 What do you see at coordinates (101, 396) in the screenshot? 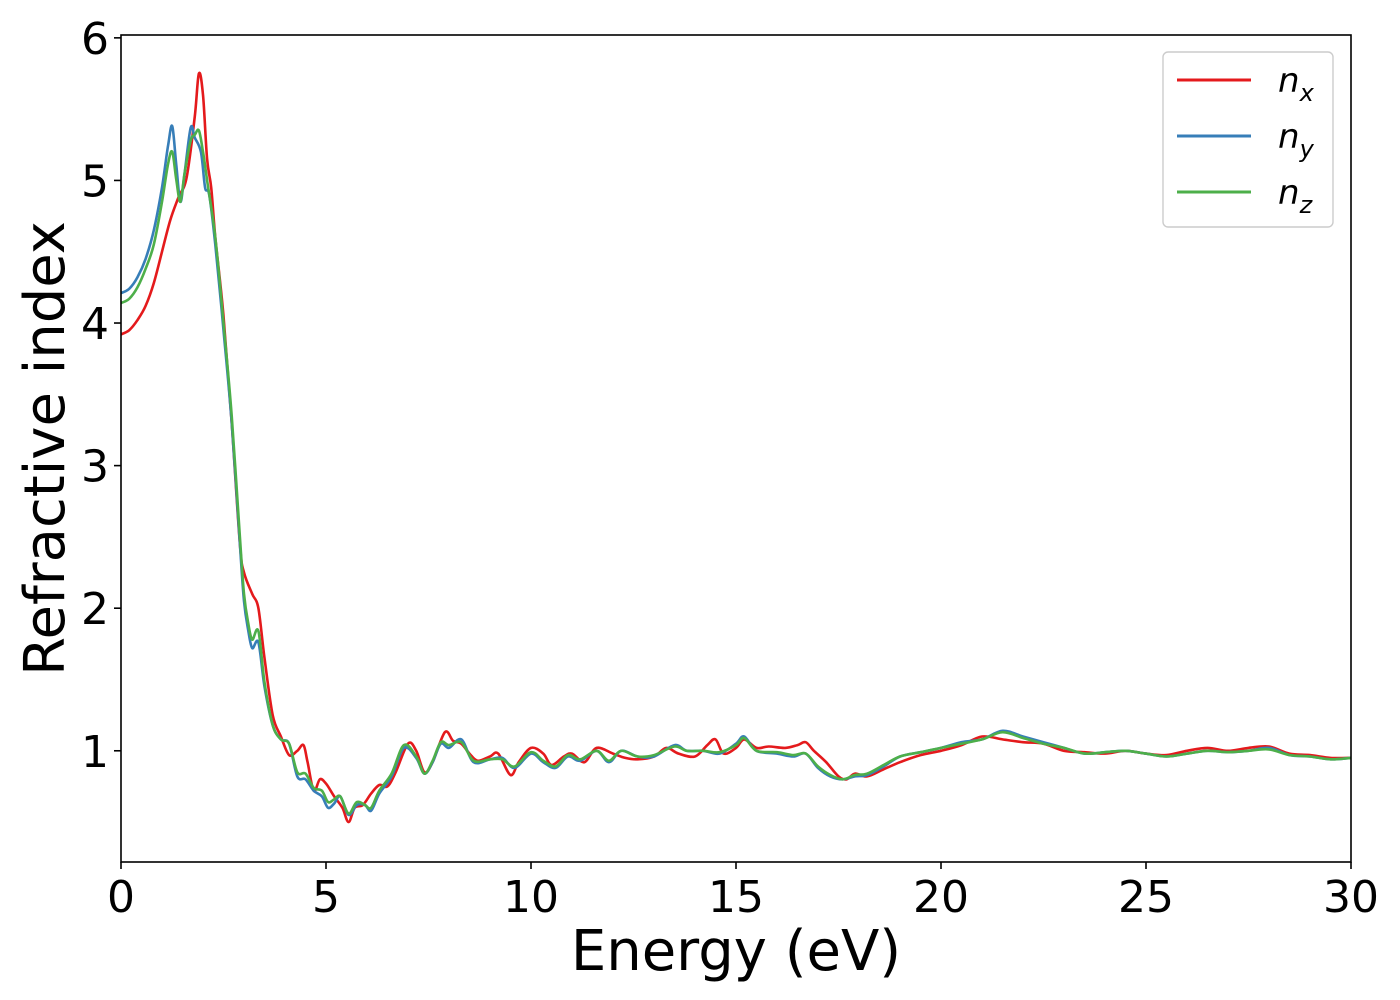
I see `y-axis-ticks: 1 2 3 4 5 6` at bounding box center [101, 396].